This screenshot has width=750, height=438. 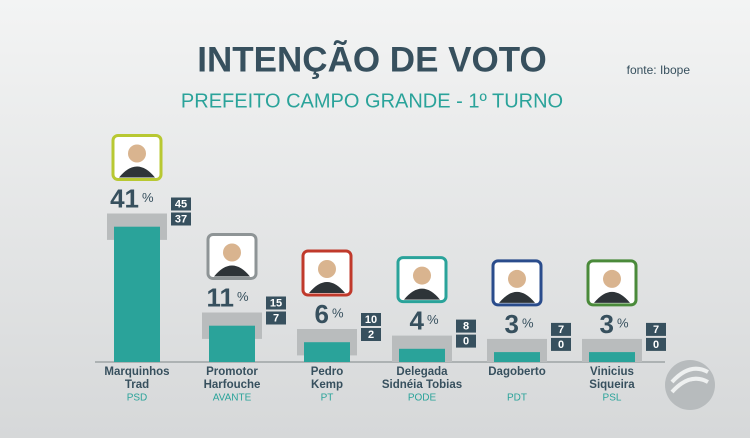 I want to click on x-tick-label: Pedro, so click(x=327, y=372).